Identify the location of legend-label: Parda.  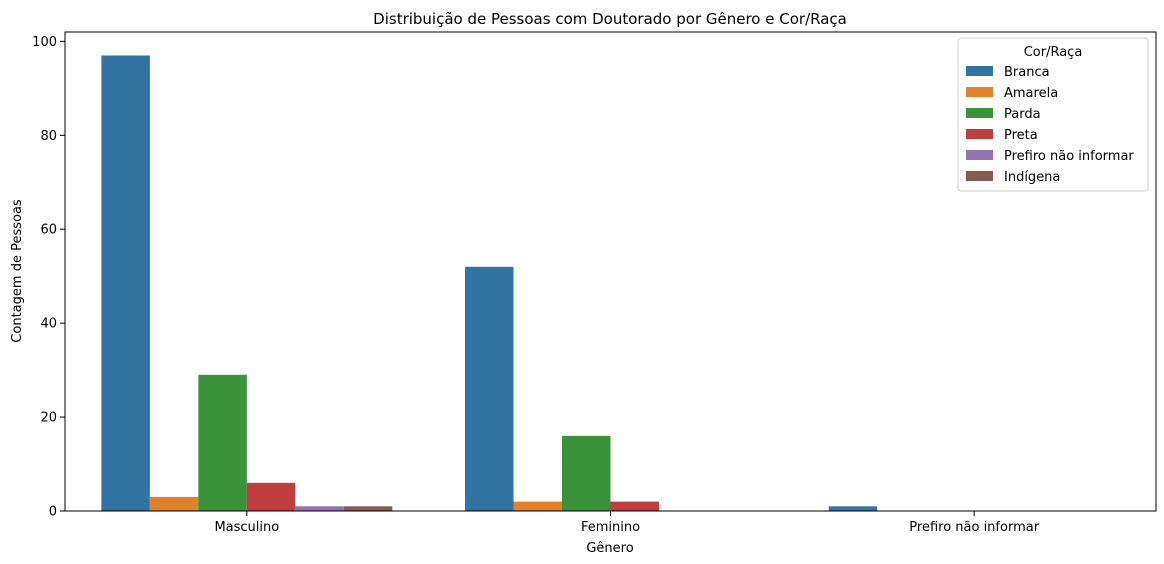
(1022, 114).